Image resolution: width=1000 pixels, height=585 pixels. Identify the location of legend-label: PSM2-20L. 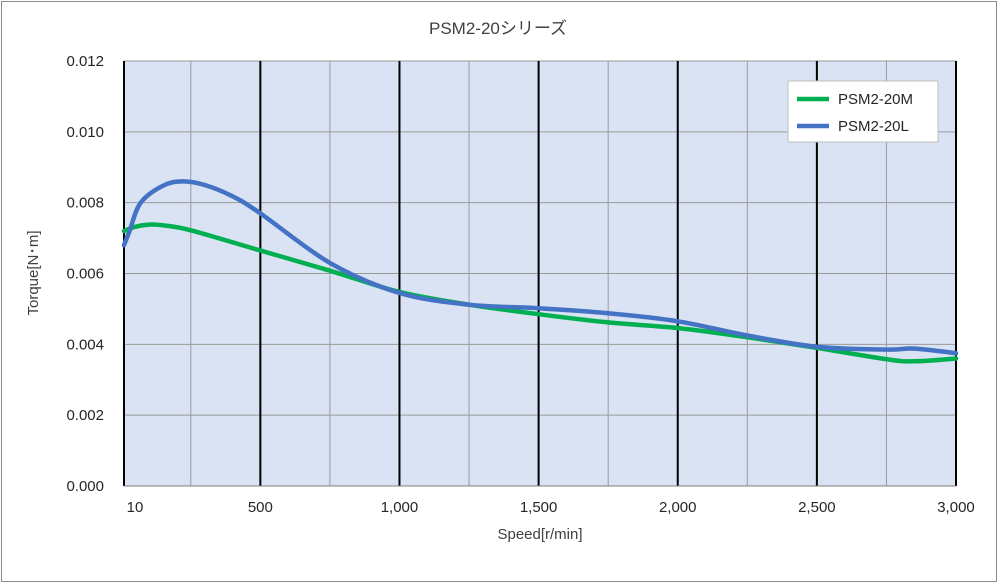
(873, 126).